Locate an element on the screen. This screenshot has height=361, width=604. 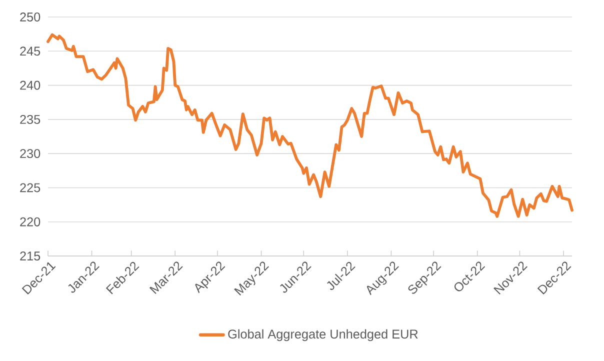
y-tick-label: 225 is located at coordinates (30, 187).